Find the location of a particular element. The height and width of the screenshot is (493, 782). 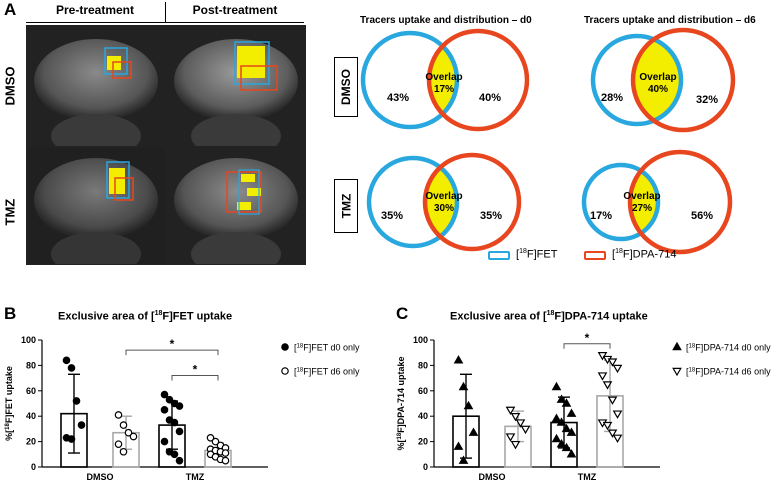

chart-c-x-tick-label-1: TMZ is located at coordinates (587, 477).